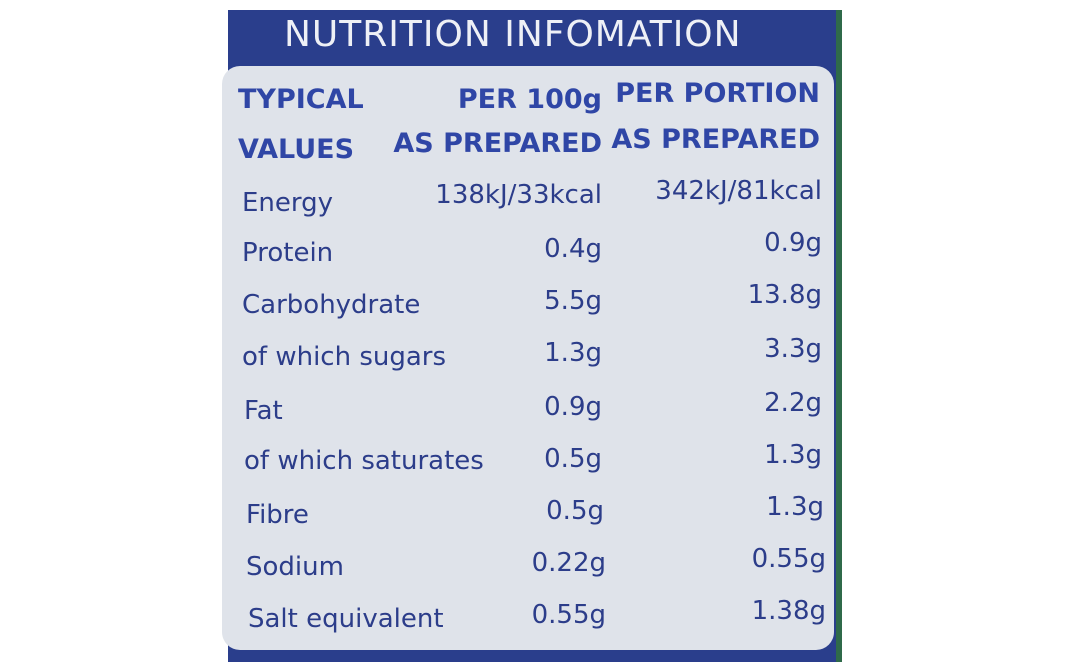 The height and width of the screenshot is (671, 1068). I want to click on row-per-100g: 138kJ/33kcal, so click(518, 195).